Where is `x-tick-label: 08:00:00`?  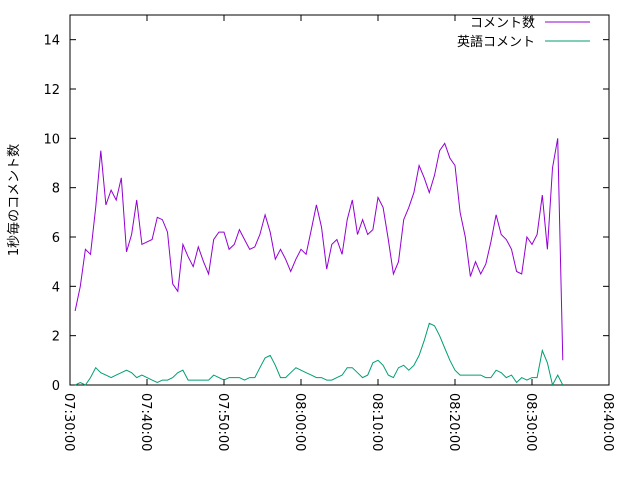
x-tick-label: 08:00:00 is located at coordinates (299, 422).